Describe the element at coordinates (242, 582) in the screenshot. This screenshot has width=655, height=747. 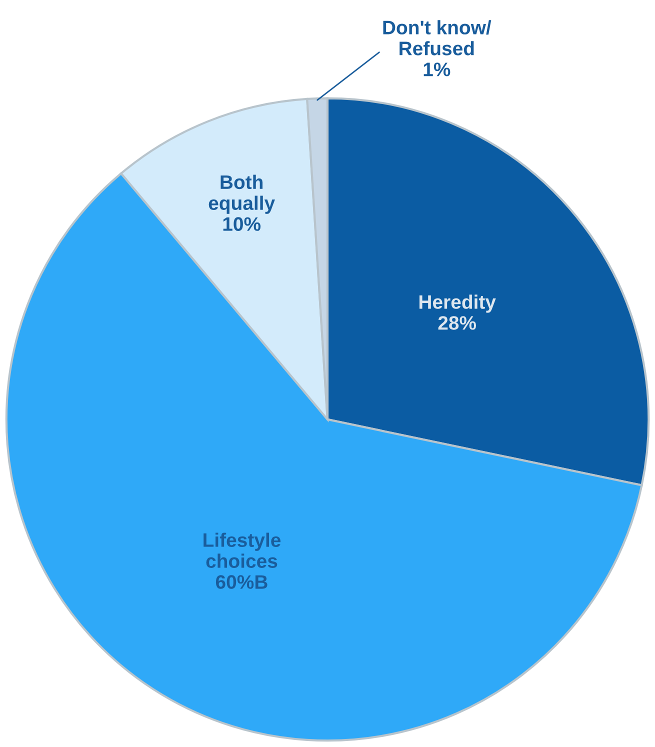
I see `data-label: 60%B` at that location.